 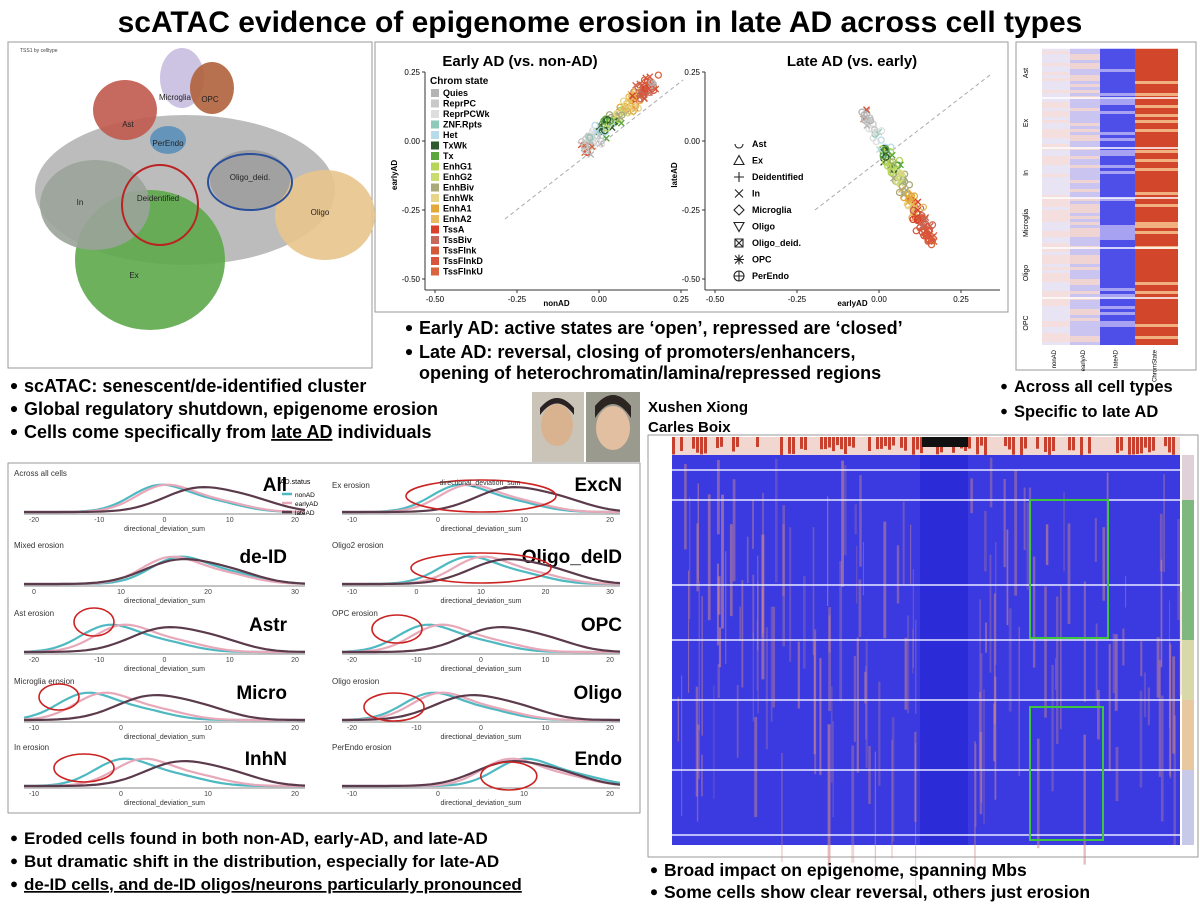 What do you see at coordinates (1188, 807) in the screenshot?
I see `row-annotation` at bounding box center [1188, 807].